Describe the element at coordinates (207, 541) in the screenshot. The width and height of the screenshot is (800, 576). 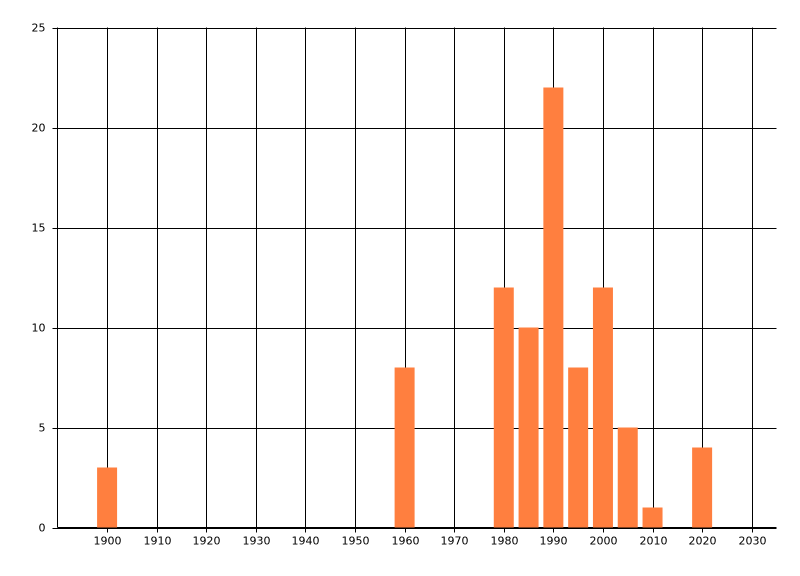
I see `x-tick-label: 1920` at that location.